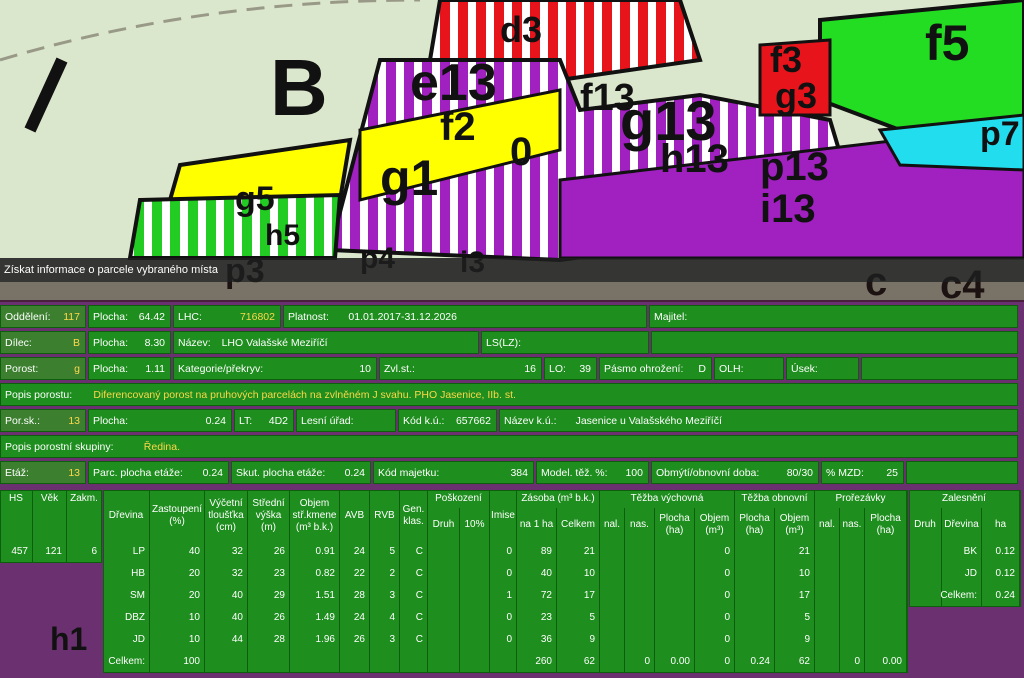 This screenshot has width=1024, height=678. Describe the element at coordinates (512, 292) in the screenshot. I see `dim-strip` at that location.